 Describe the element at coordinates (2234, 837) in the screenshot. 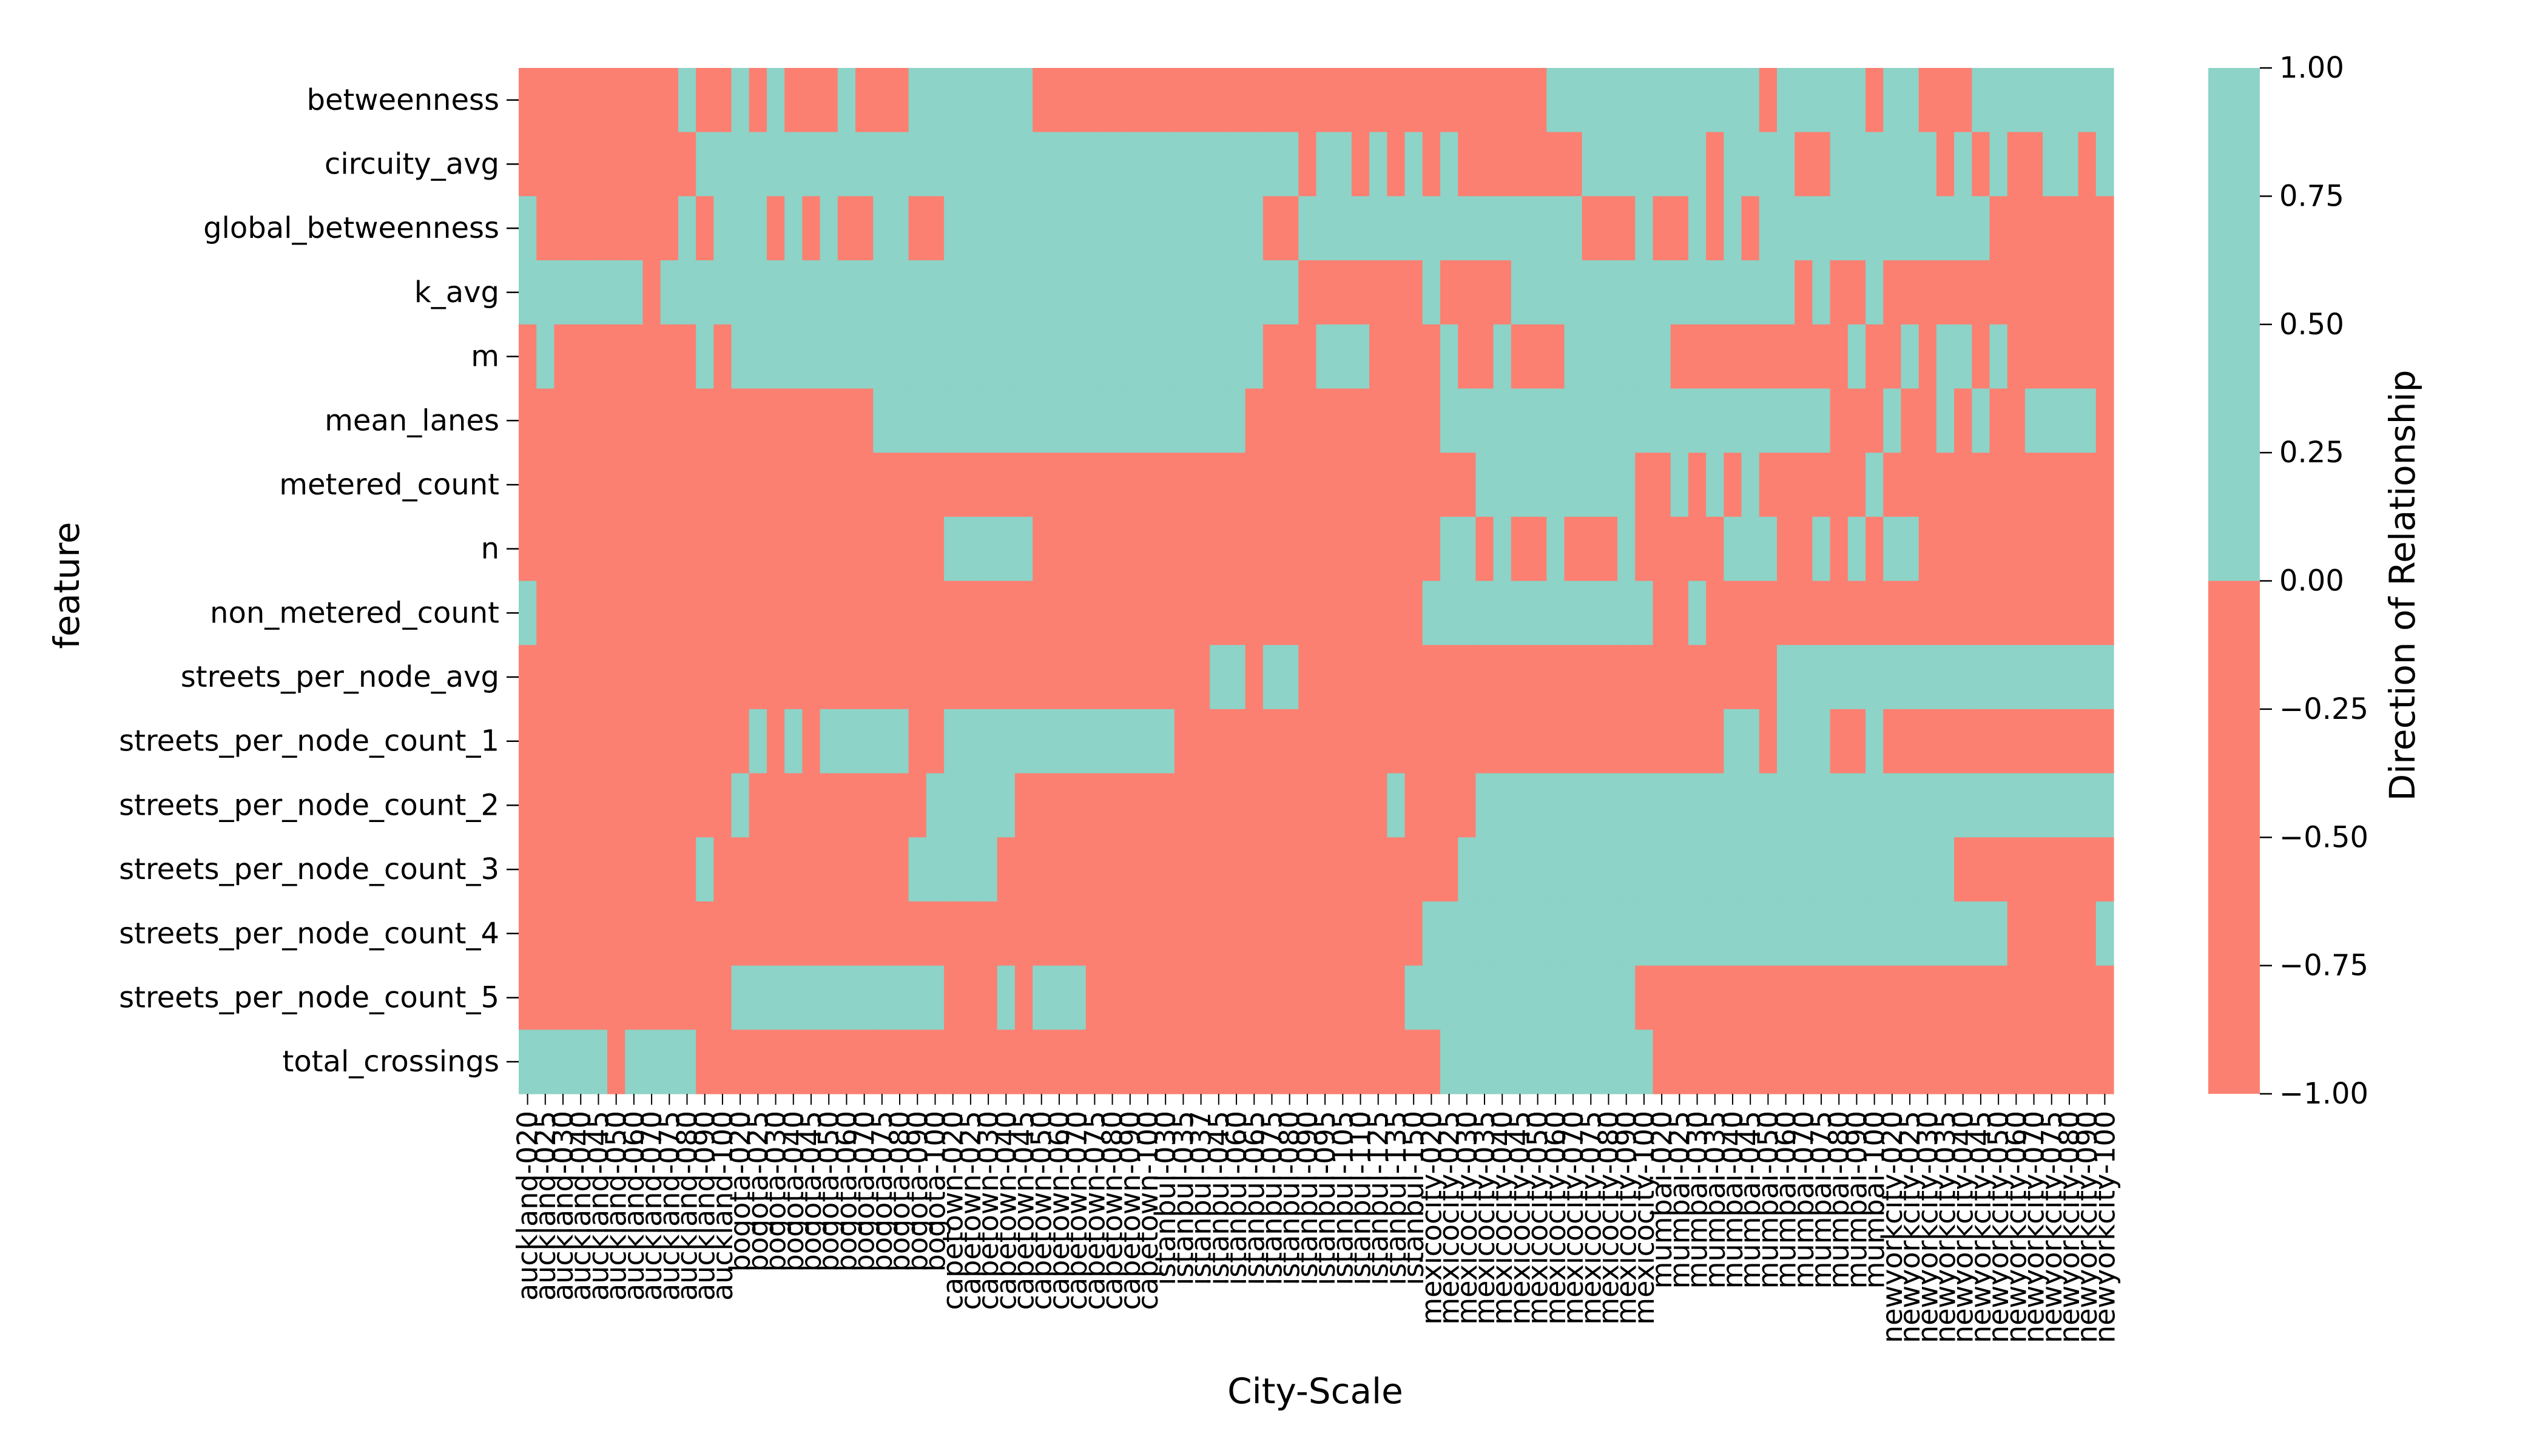

I see `colorbar-negative-segment` at that location.